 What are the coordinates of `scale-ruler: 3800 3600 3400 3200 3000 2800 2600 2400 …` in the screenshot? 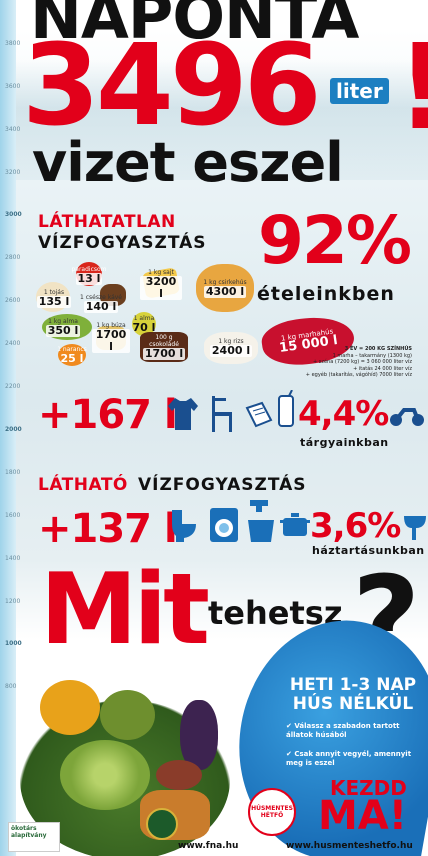 It's located at (11, 428).